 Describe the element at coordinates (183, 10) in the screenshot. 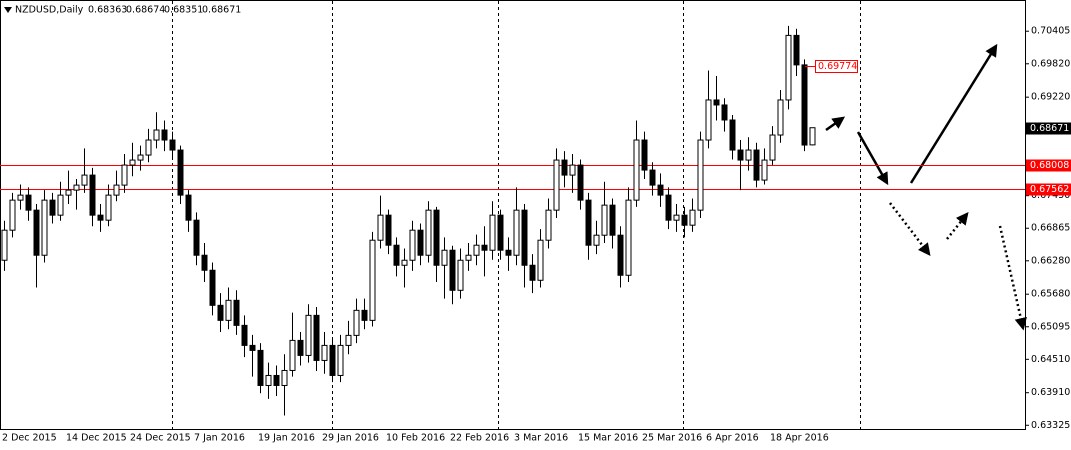

I see `header-low: 0.68351` at that location.